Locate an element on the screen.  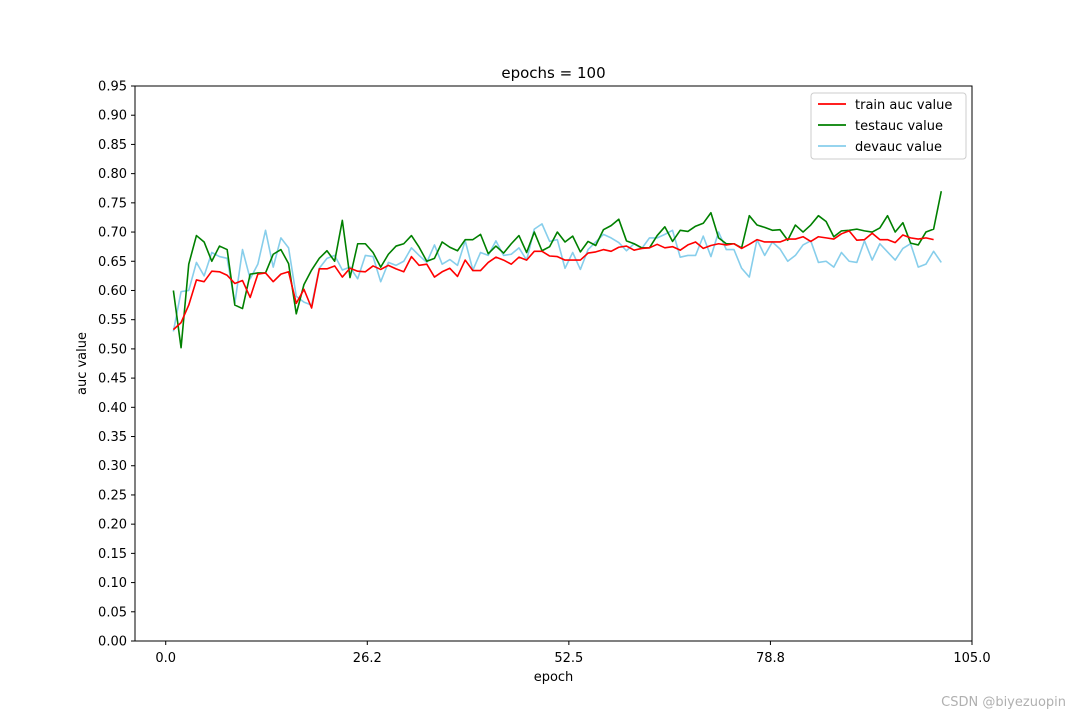
y-tick-label: 0.90 is located at coordinates (112, 116).